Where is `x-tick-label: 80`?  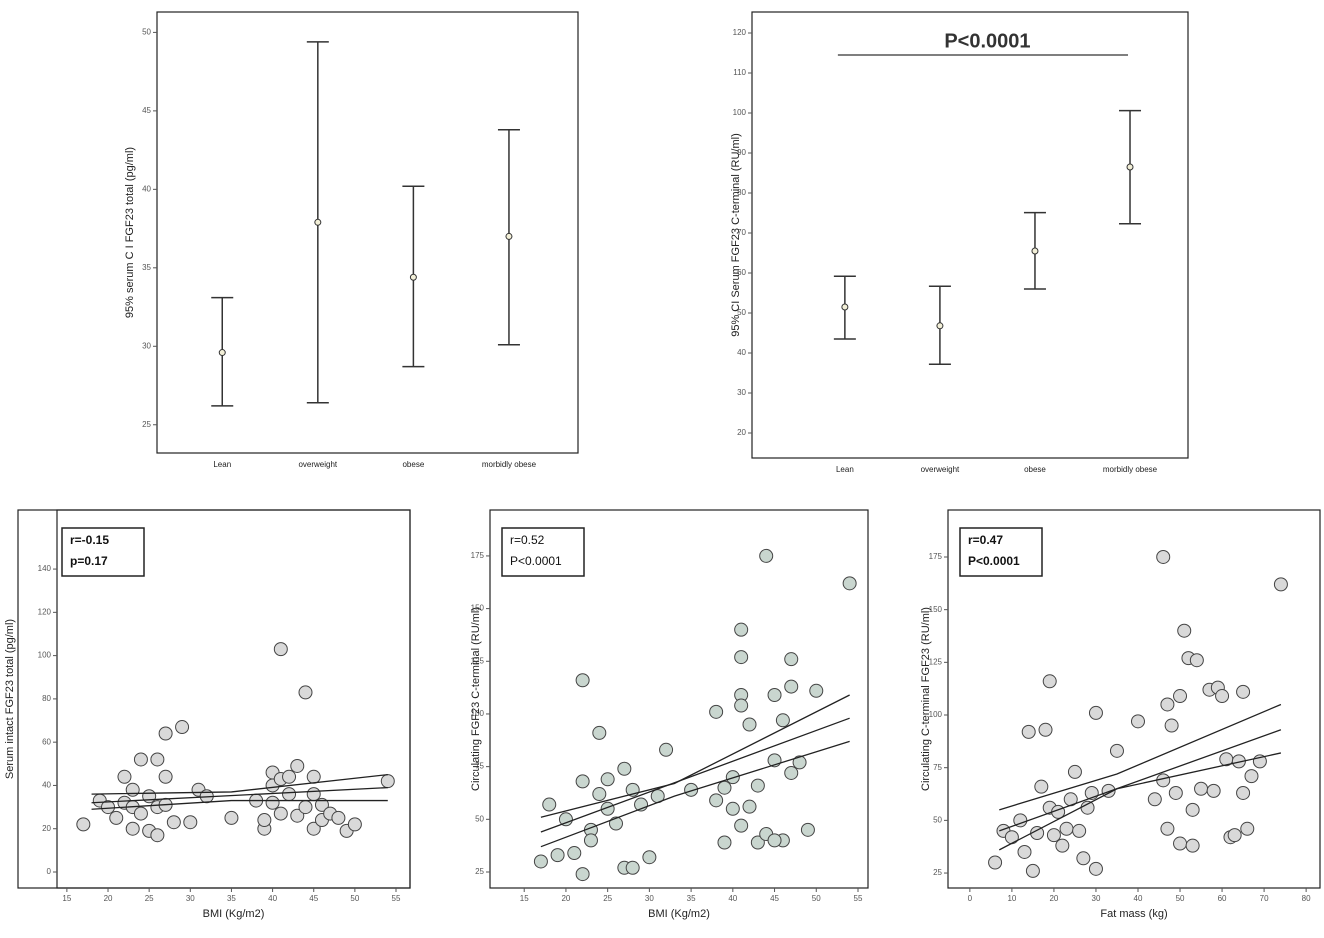 x-tick-label: 80 is located at coordinates (1306, 898).